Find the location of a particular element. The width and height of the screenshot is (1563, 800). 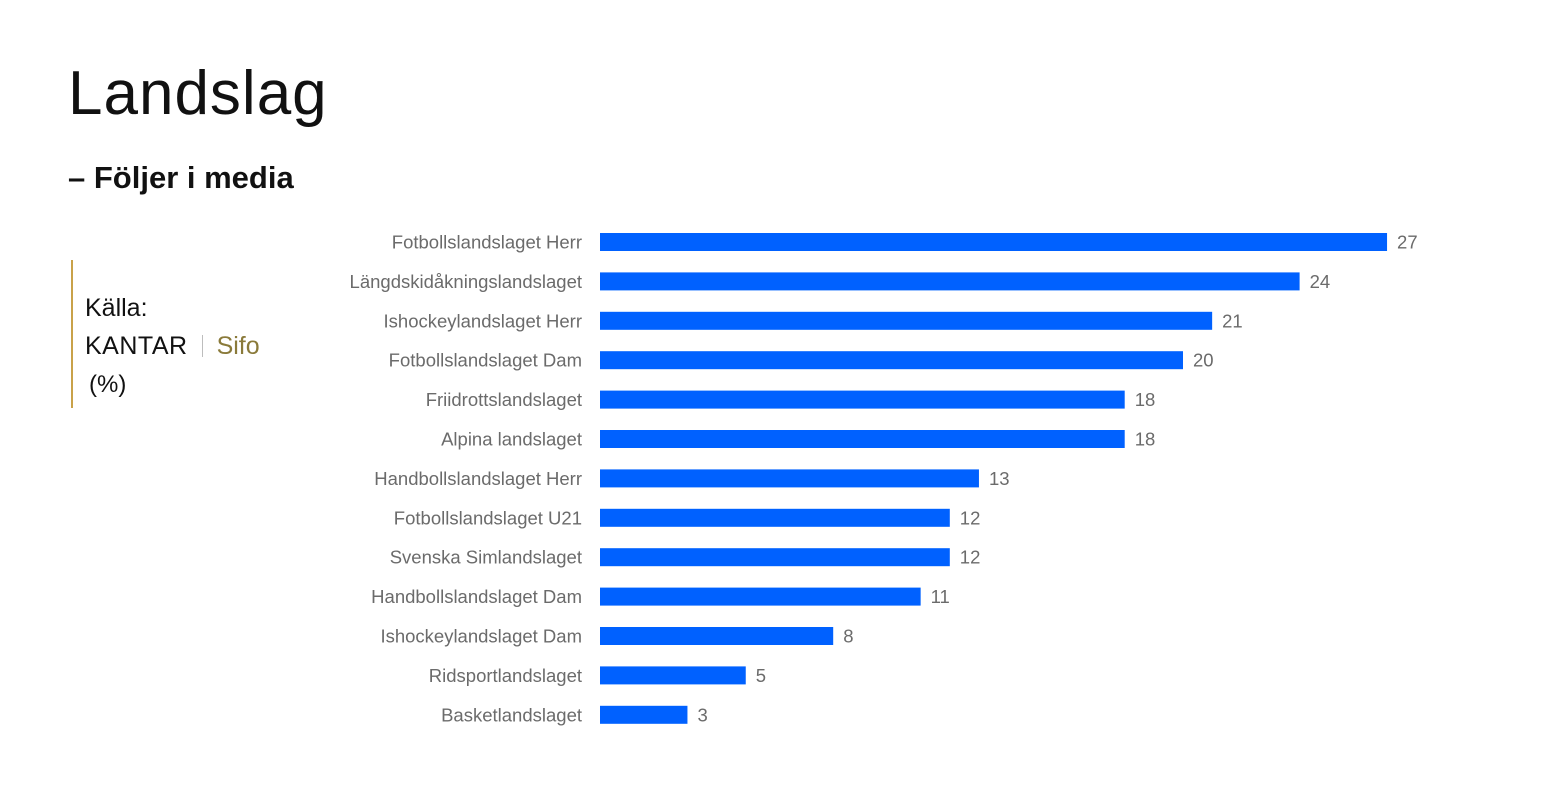

page-subtitle: – Följer i media is located at coordinates (181, 177).